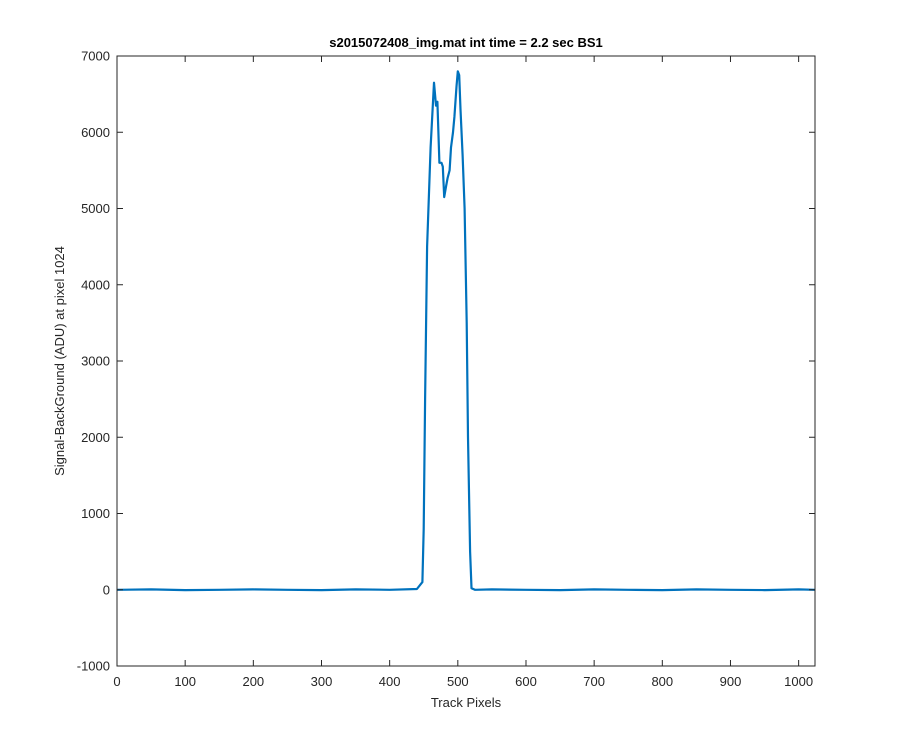 The height and width of the screenshot is (750, 900). What do you see at coordinates (185, 681) in the screenshot?
I see `x-tick-label: 100` at bounding box center [185, 681].